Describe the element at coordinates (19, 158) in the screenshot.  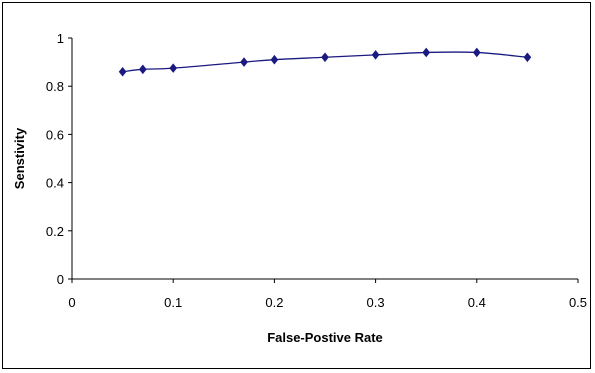
I see `y-axis-title: Senstivity` at that location.